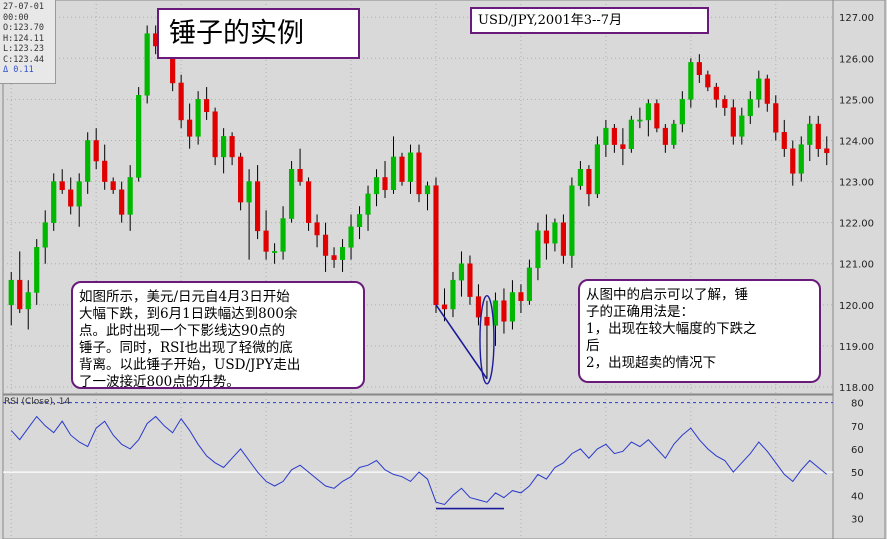 The width and height of the screenshot is (887, 539). What do you see at coordinates (856, 306) in the screenshot?
I see `price-tick-label: 120.00` at bounding box center [856, 306].